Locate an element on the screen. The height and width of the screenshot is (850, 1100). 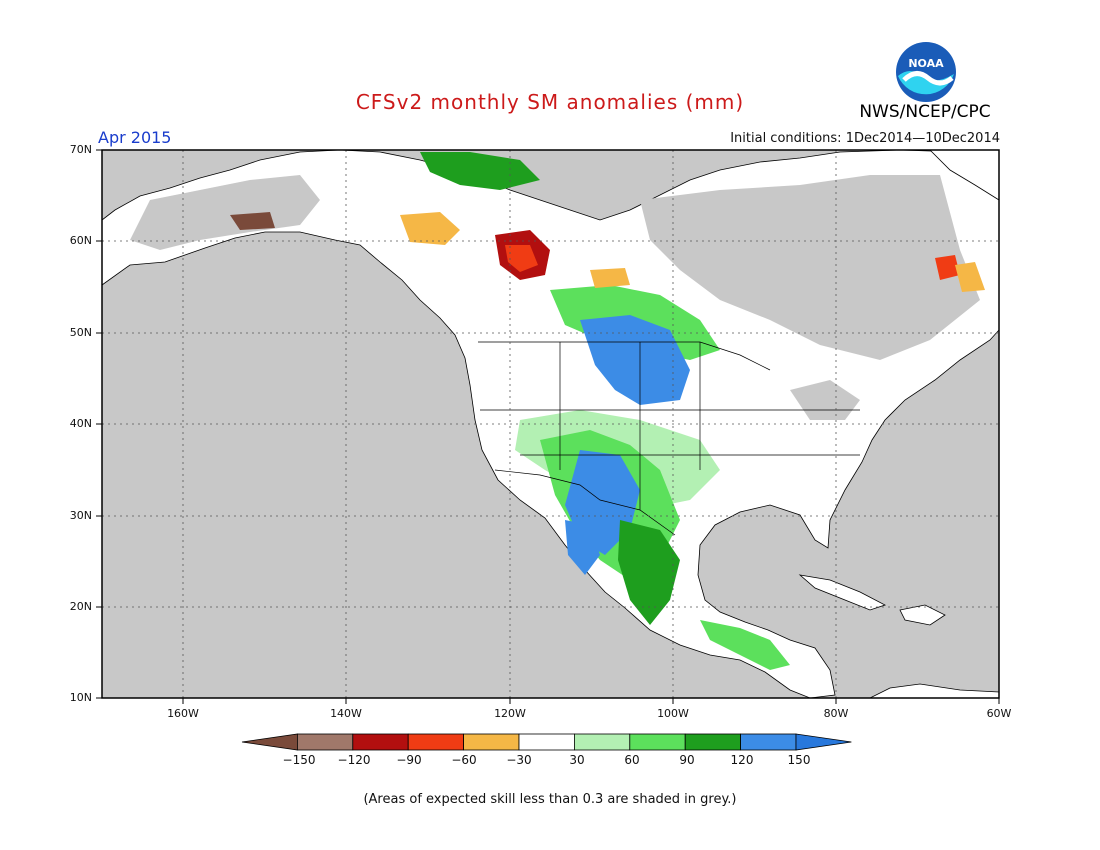
anomaly-patch-alaska-brown is located at coordinates (252, 221).